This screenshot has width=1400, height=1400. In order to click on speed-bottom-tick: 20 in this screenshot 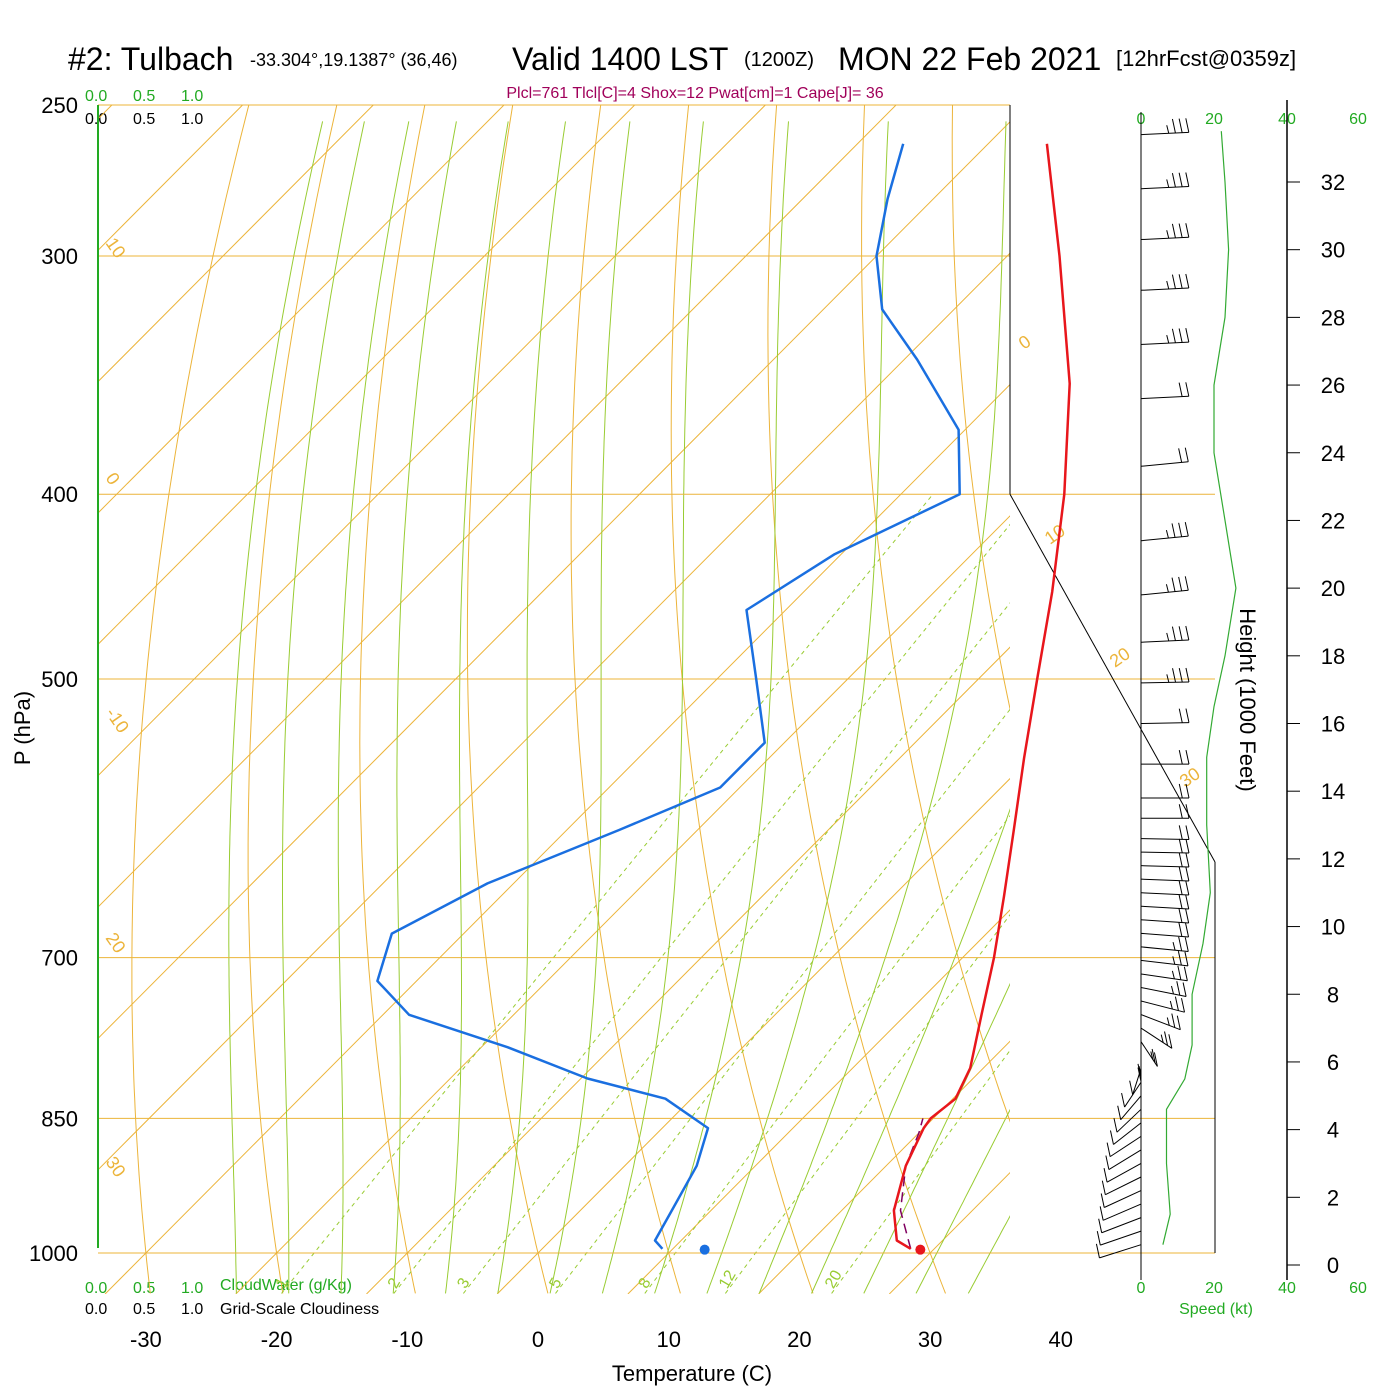, I will do `click(1214, 1288)`.